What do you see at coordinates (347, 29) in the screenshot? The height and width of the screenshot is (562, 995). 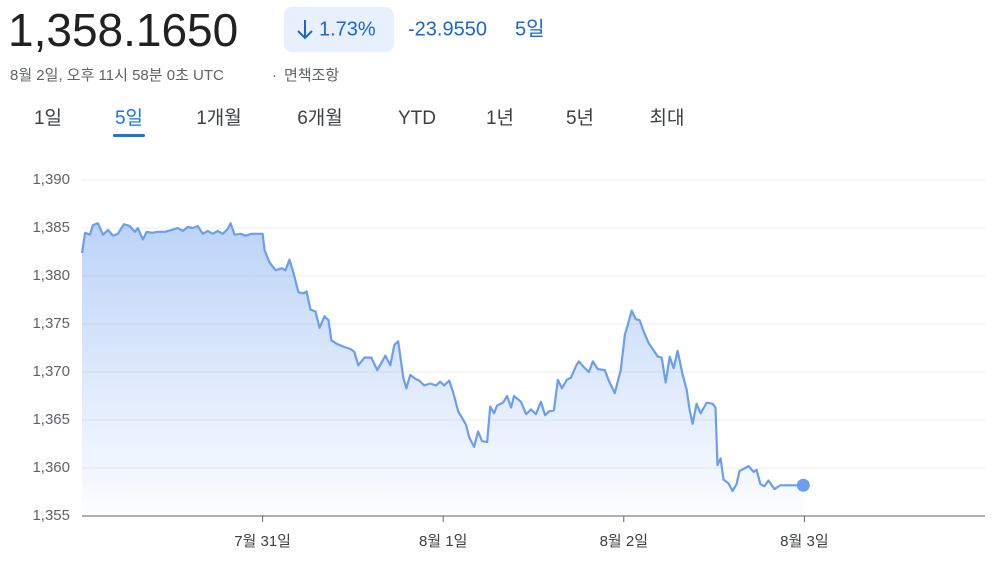 I see `change-percent: 1.73%` at bounding box center [347, 29].